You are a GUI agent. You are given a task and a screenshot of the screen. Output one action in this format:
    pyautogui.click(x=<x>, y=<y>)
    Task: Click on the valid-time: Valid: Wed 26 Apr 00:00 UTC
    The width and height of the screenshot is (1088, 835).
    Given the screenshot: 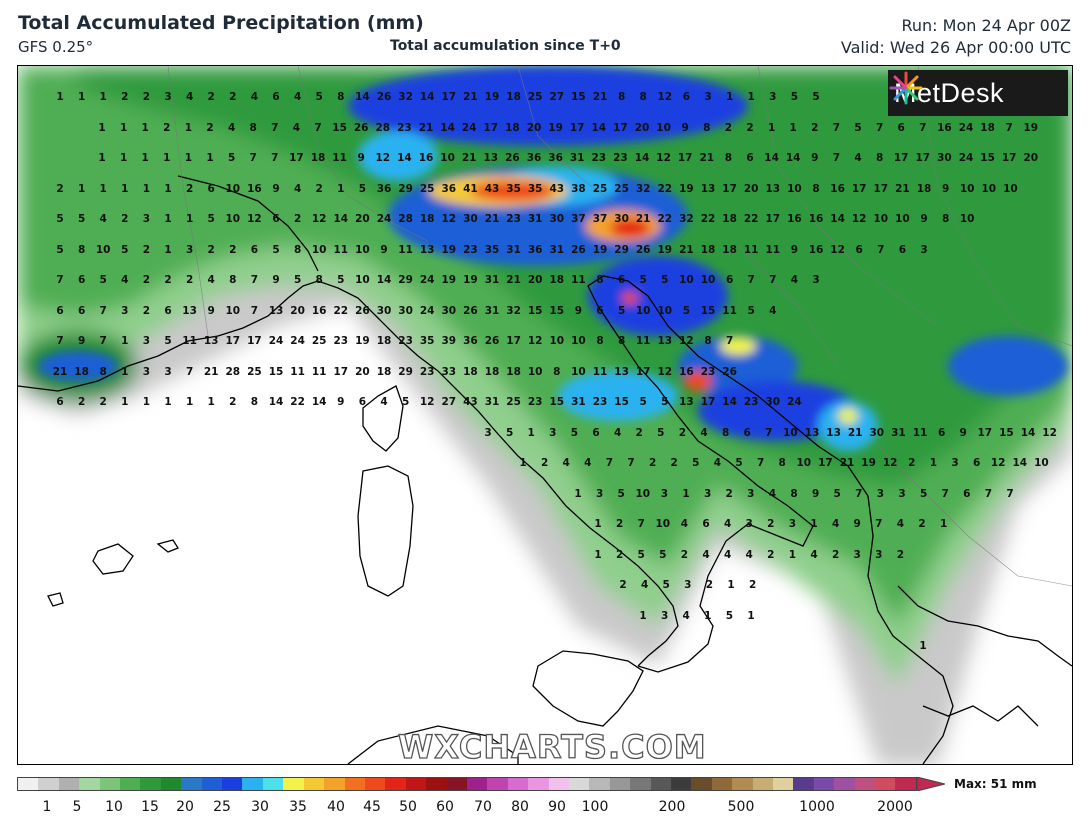 What is the action you would take?
    pyautogui.click(x=955, y=47)
    